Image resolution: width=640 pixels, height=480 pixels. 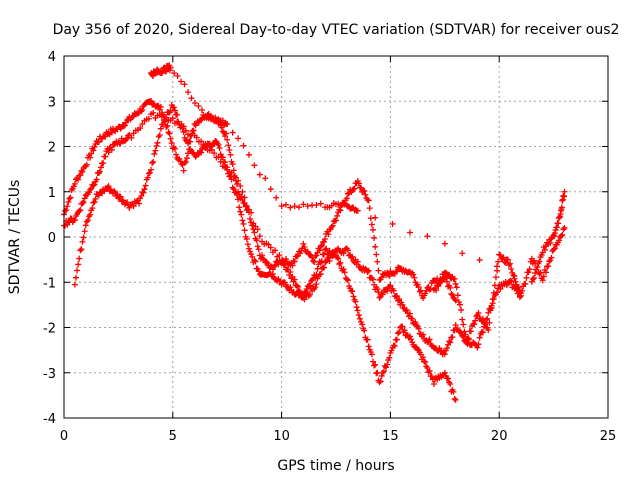 I want to click on y-axis-label: SDTVAR / TECUs, so click(x=15, y=237).